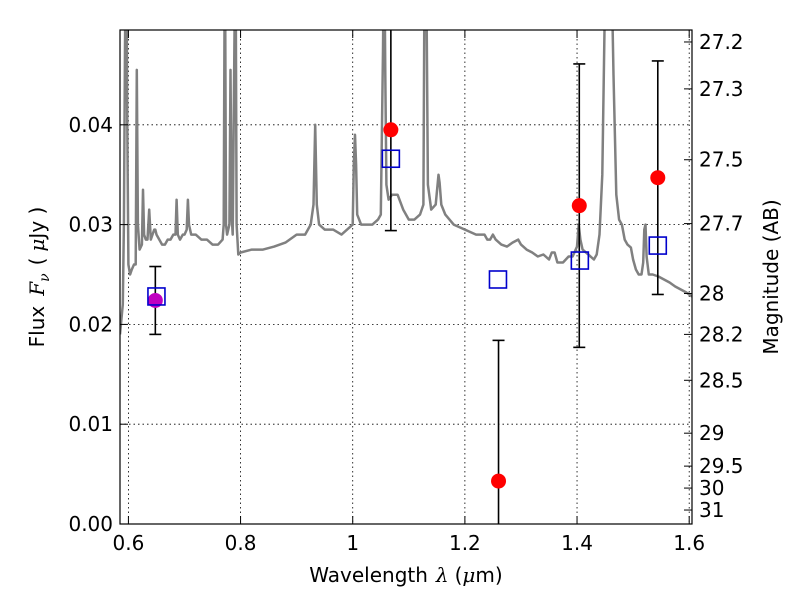  What do you see at coordinates (721, 42) in the screenshot?
I see `y2-tick-label: 27.2` at bounding box center [721, 42].